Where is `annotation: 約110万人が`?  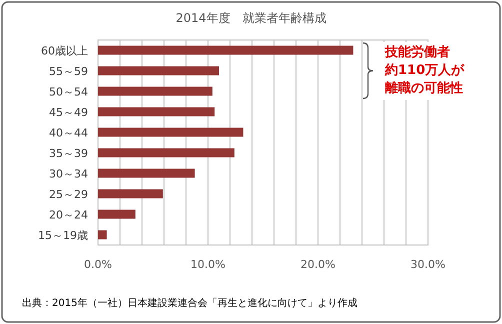
annotation: 約110万人が is located at coordinates (425, 70).